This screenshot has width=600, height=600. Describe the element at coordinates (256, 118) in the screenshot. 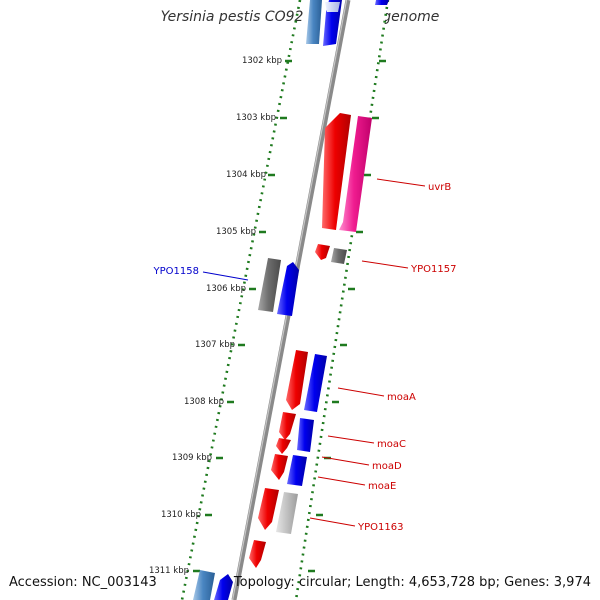

I see `ruler-tick-label-1303: 1303 kbp` at that location.